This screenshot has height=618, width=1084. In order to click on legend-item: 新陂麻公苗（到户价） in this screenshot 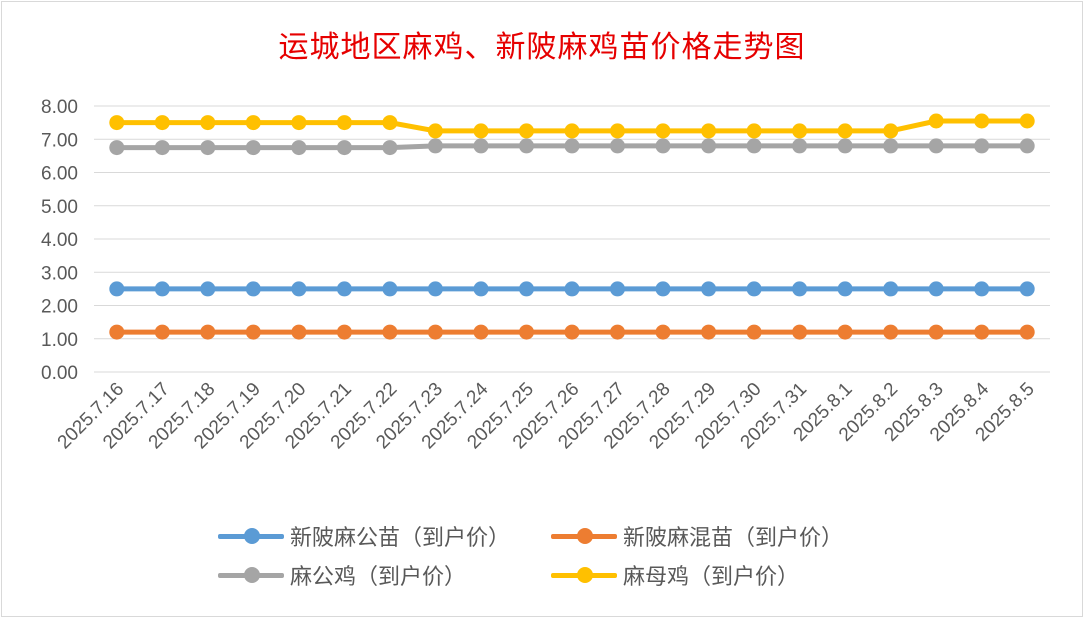, I will do `click(364, 536)`.